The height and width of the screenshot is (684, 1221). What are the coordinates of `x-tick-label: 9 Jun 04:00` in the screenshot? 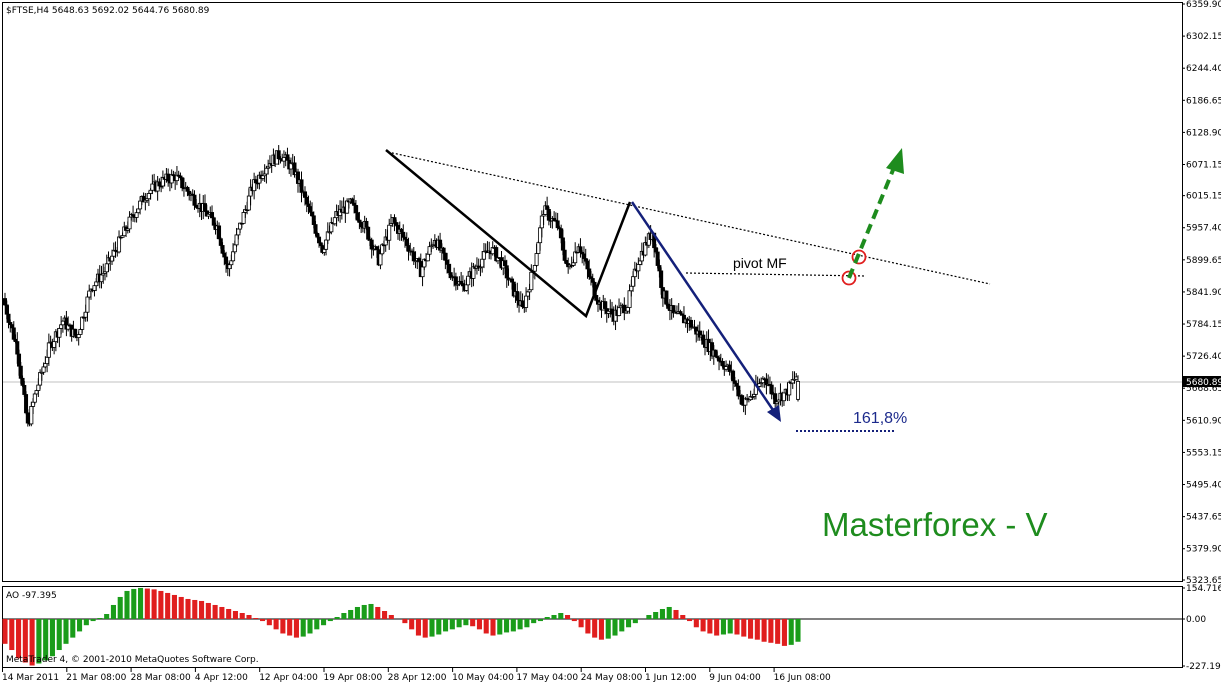 It's located at (735, 678).